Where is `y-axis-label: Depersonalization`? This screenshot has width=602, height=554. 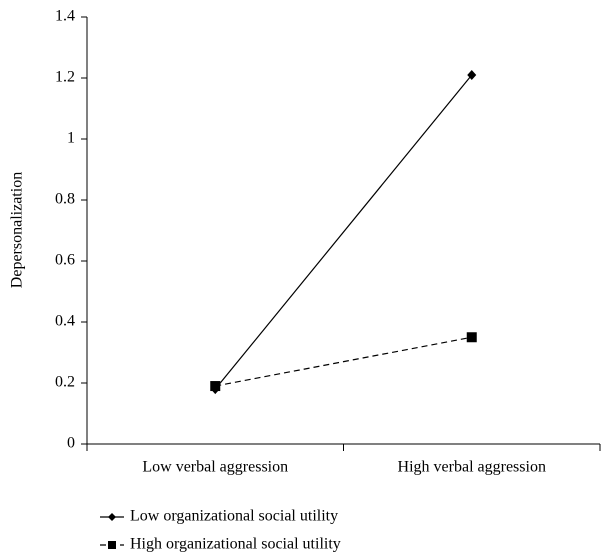 y-axis-label: Depersonalization is located at coordinates (17, 230).